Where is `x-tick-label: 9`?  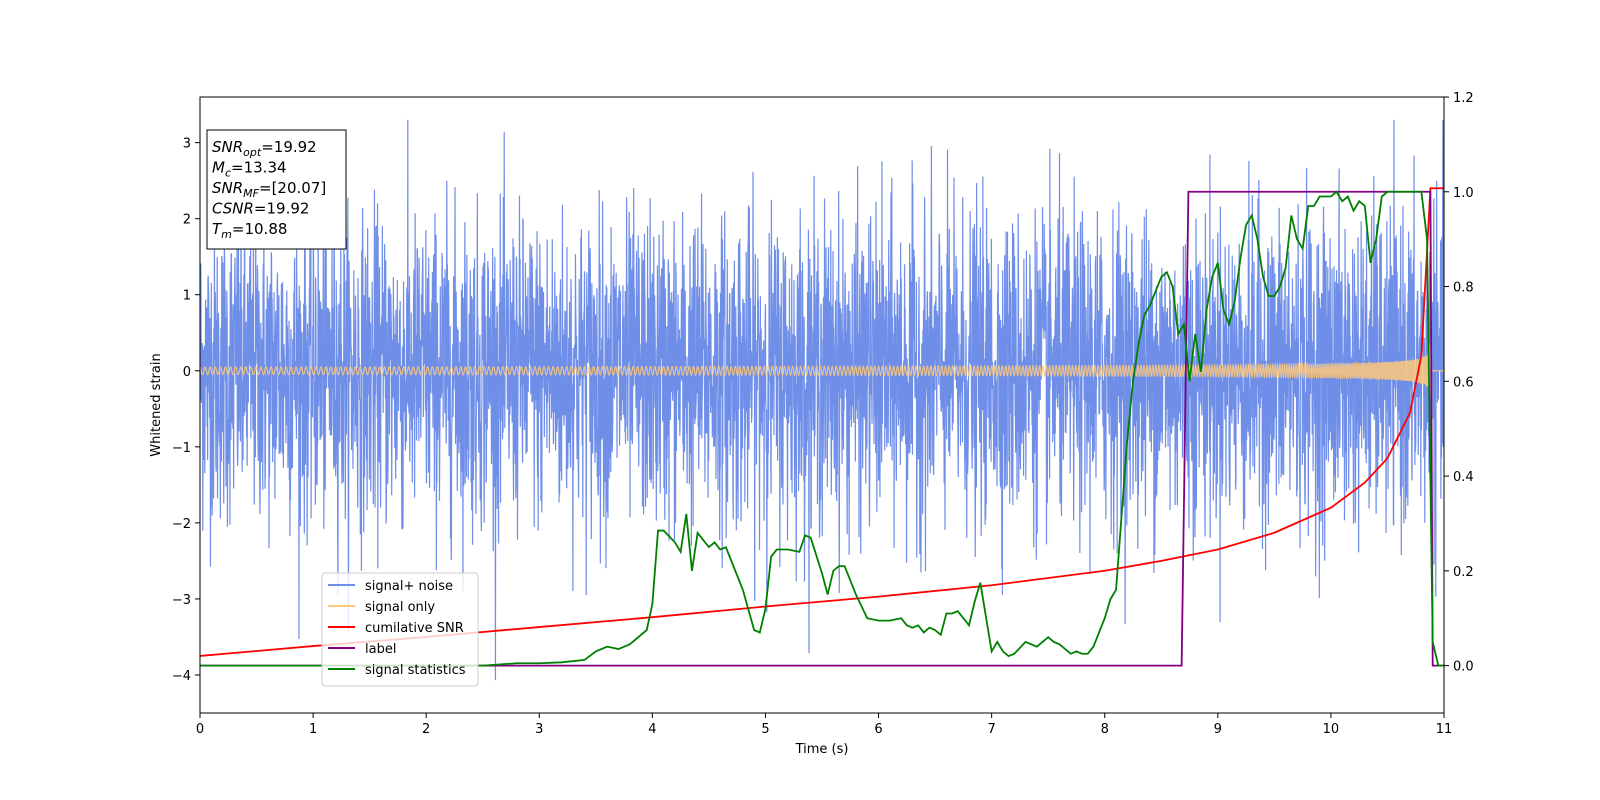
x-tick-label: 9 is located at coordinates (1218, 729).